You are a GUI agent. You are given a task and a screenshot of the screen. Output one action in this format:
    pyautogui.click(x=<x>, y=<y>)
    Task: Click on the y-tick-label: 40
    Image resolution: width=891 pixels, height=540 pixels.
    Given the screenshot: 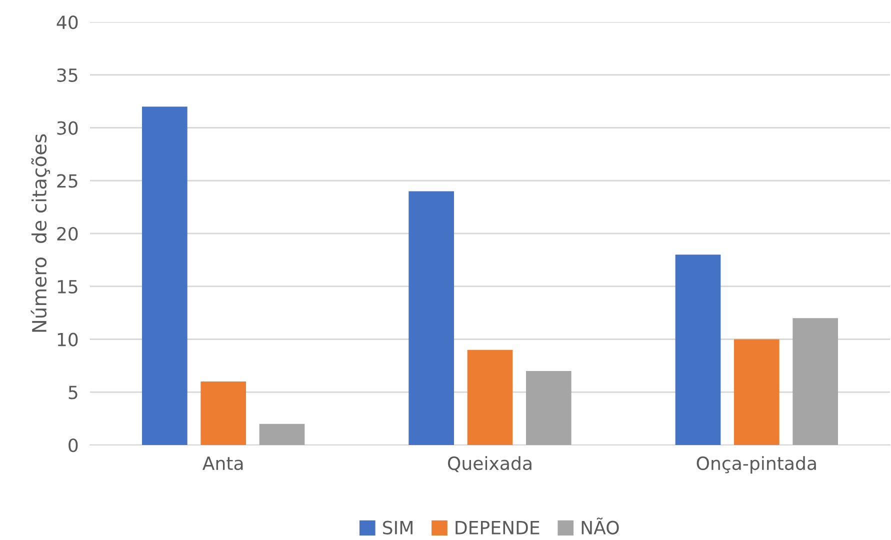 What is the action you would take?
    pyautogui.click(x=67, y=22)
    